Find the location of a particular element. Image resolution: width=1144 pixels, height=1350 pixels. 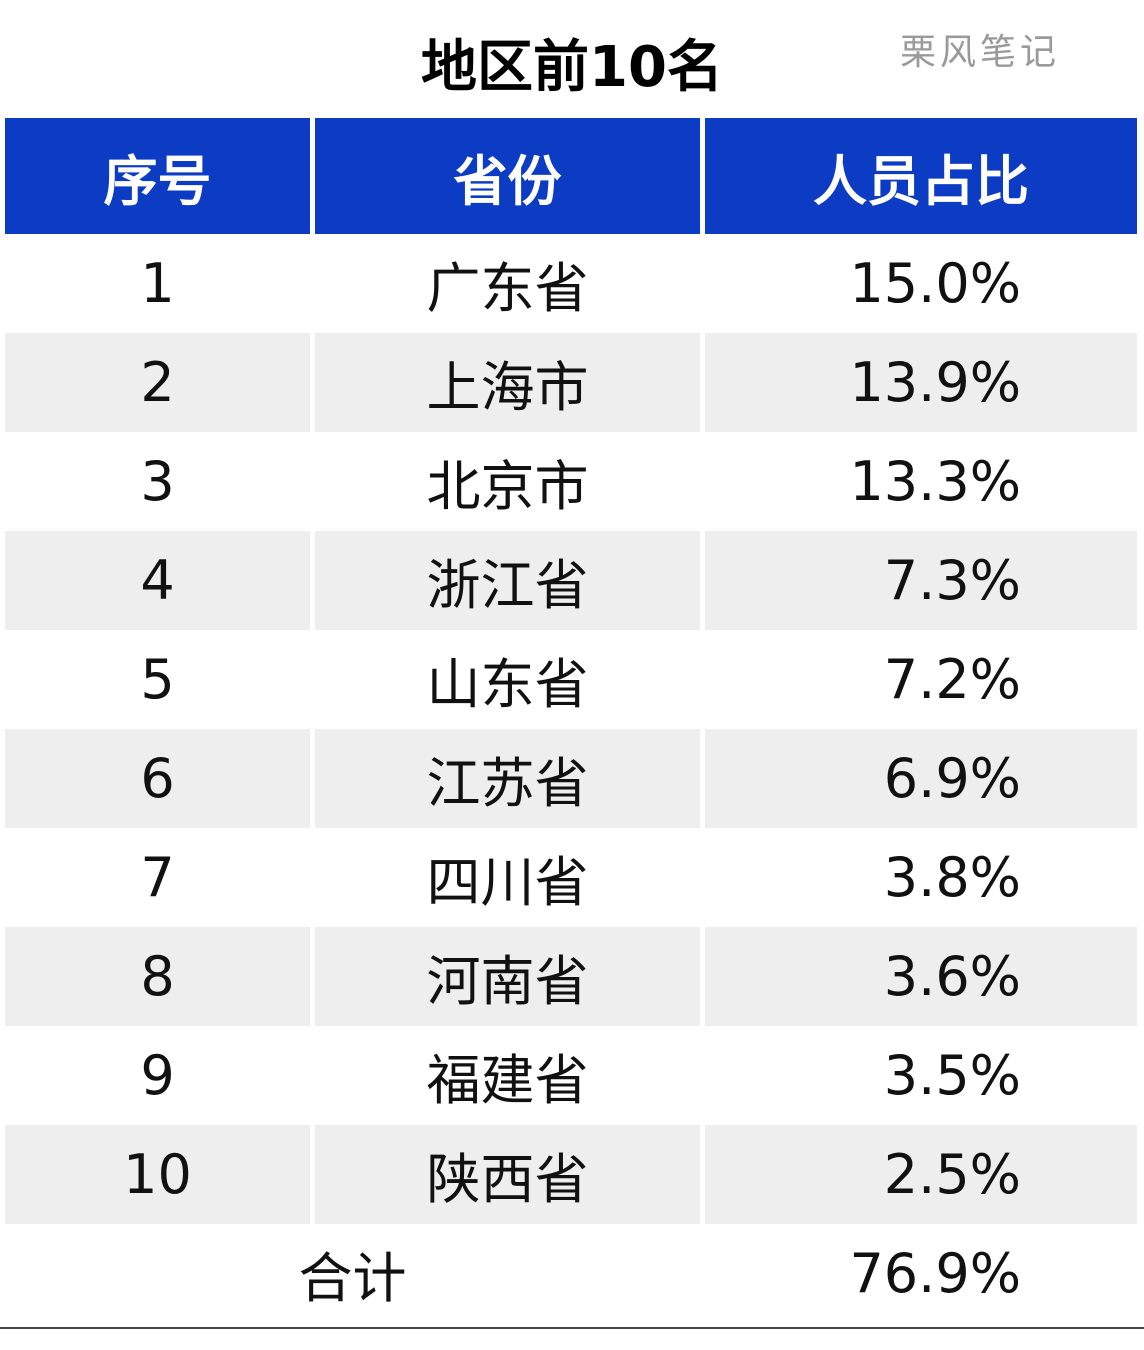

province-cell: 山东省 is located at coordinates (507, 684).